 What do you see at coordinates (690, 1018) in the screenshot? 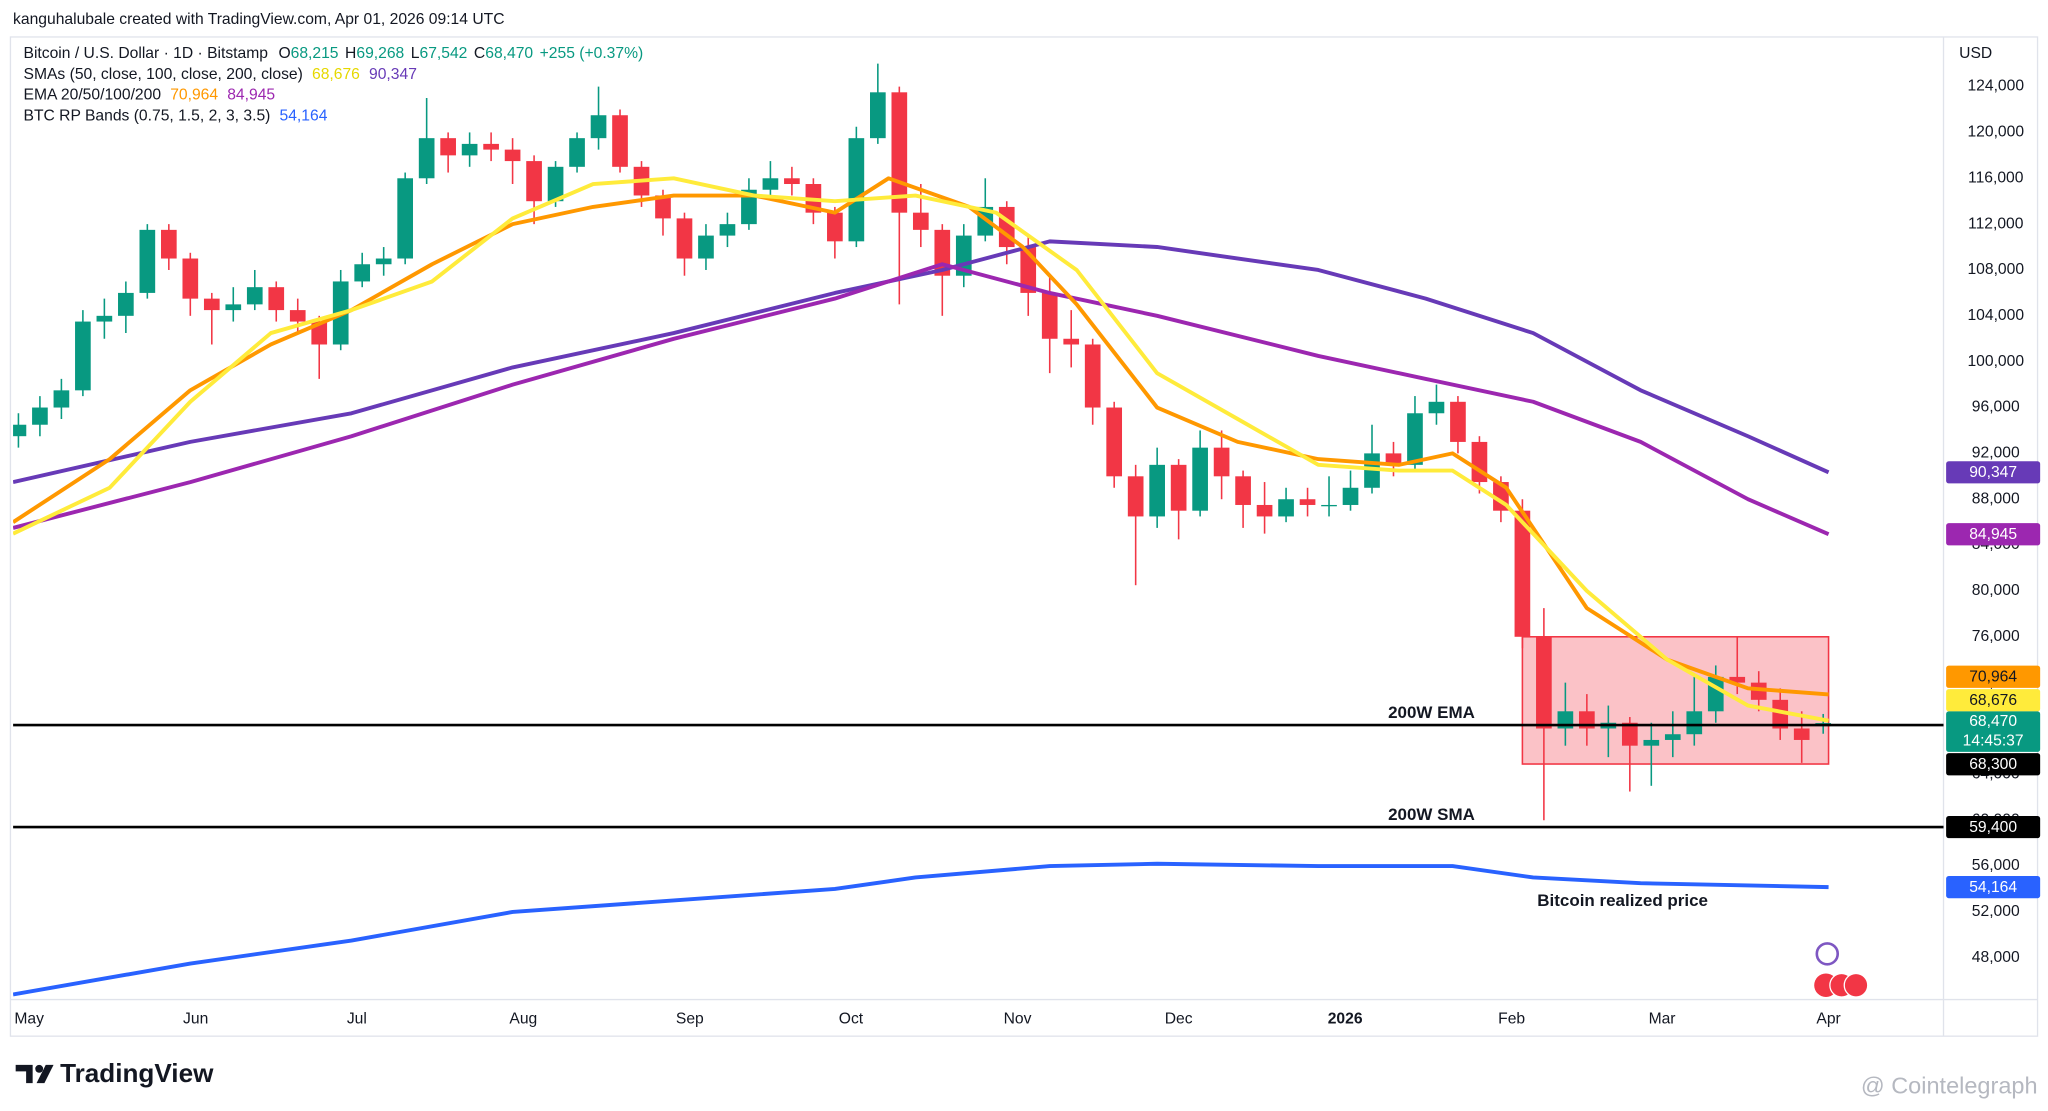
I see `x-tick-label: Sep` at bounding box center [690, 1018].